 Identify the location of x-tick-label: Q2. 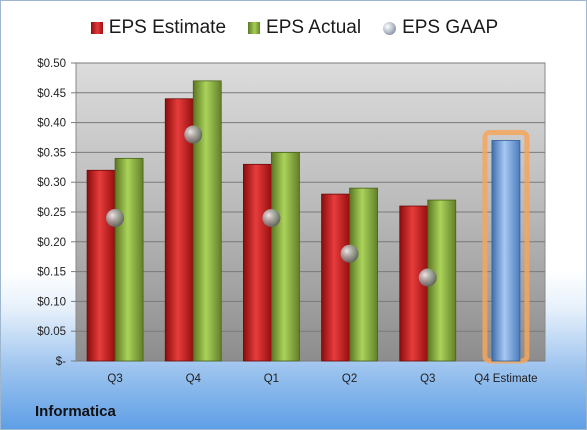
(349, 379).